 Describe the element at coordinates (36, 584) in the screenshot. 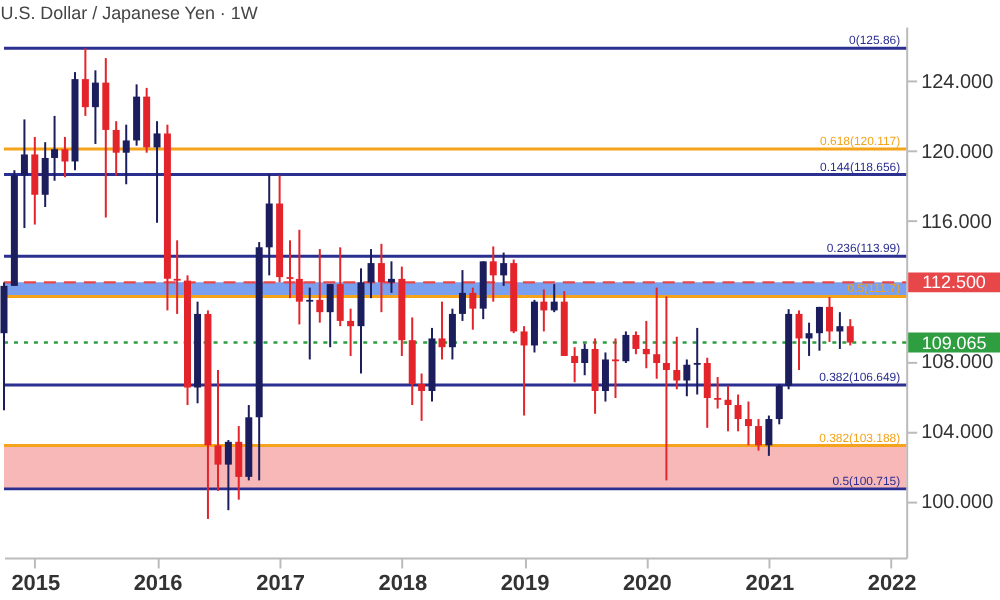

I see `x-tick-label: 2015` at that location.